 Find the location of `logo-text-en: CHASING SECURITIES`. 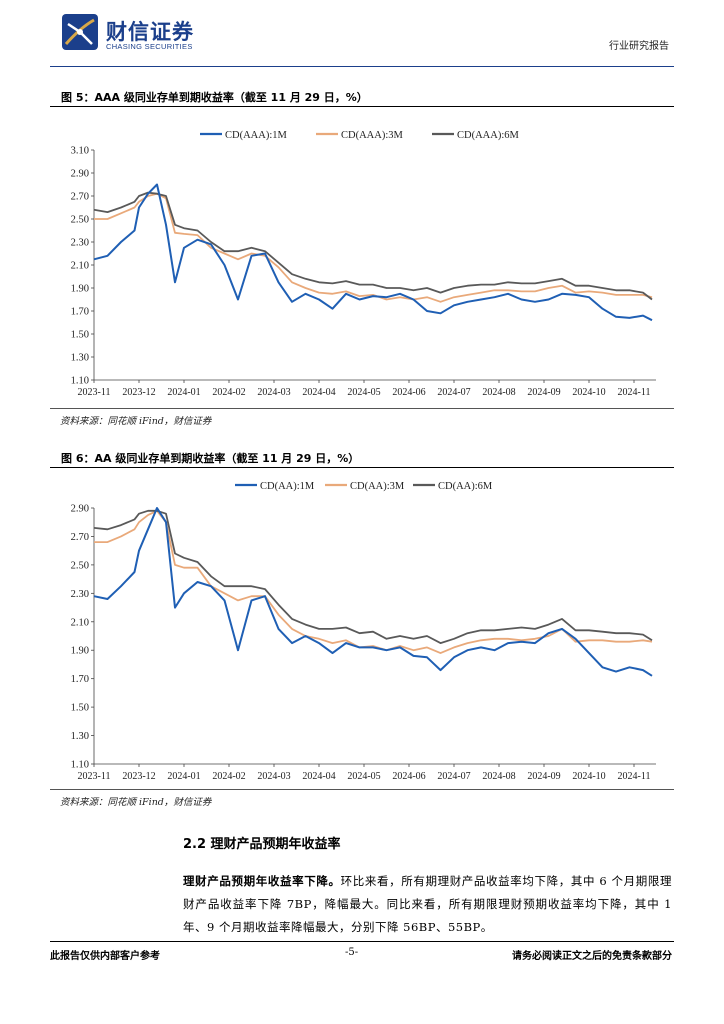

logo-text-en: CHASING SECURITIES is located at coordinates (149, 46).